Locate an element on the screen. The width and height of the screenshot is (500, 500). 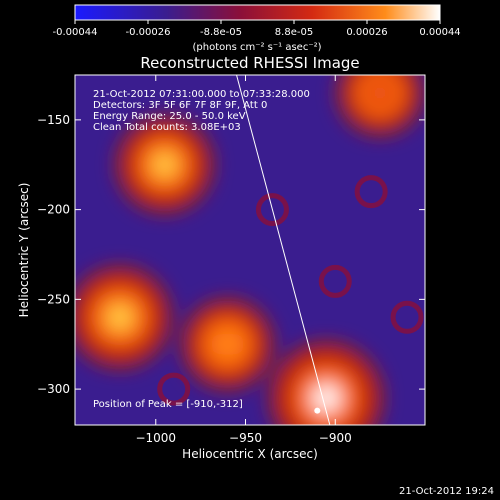
annotation-energy-range: Energy Range: 25.0 - 50.0 keV is located at coordinates (169, 116).